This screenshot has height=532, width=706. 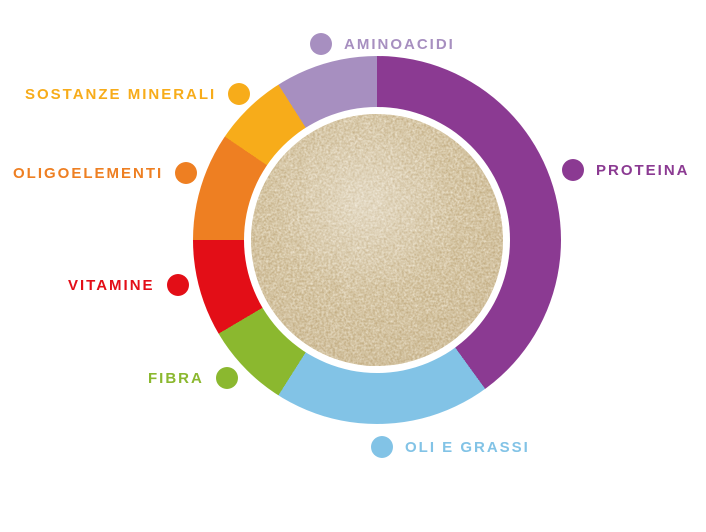 I want to click on legend-item-proteina: PROTEINA, so click(x=626, y=170).